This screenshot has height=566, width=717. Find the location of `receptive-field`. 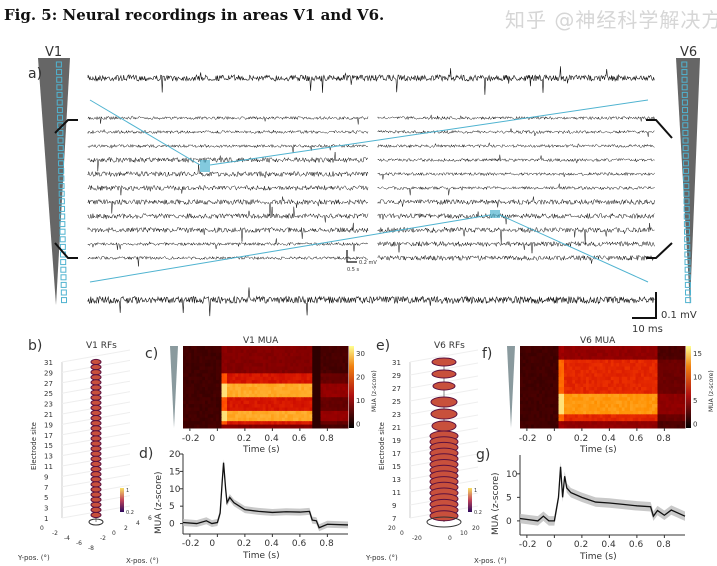

receptive-field is located at coordinates (96, 494).